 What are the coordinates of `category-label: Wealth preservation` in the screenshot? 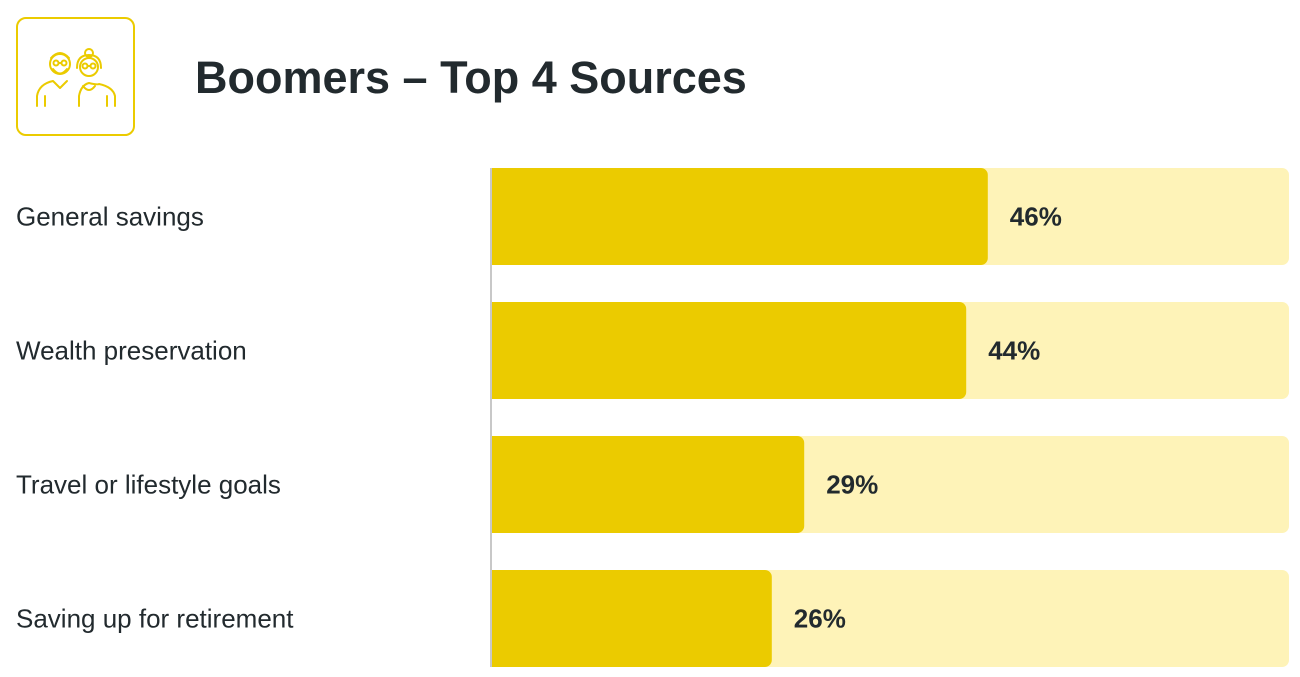 It's located at (131, 351).